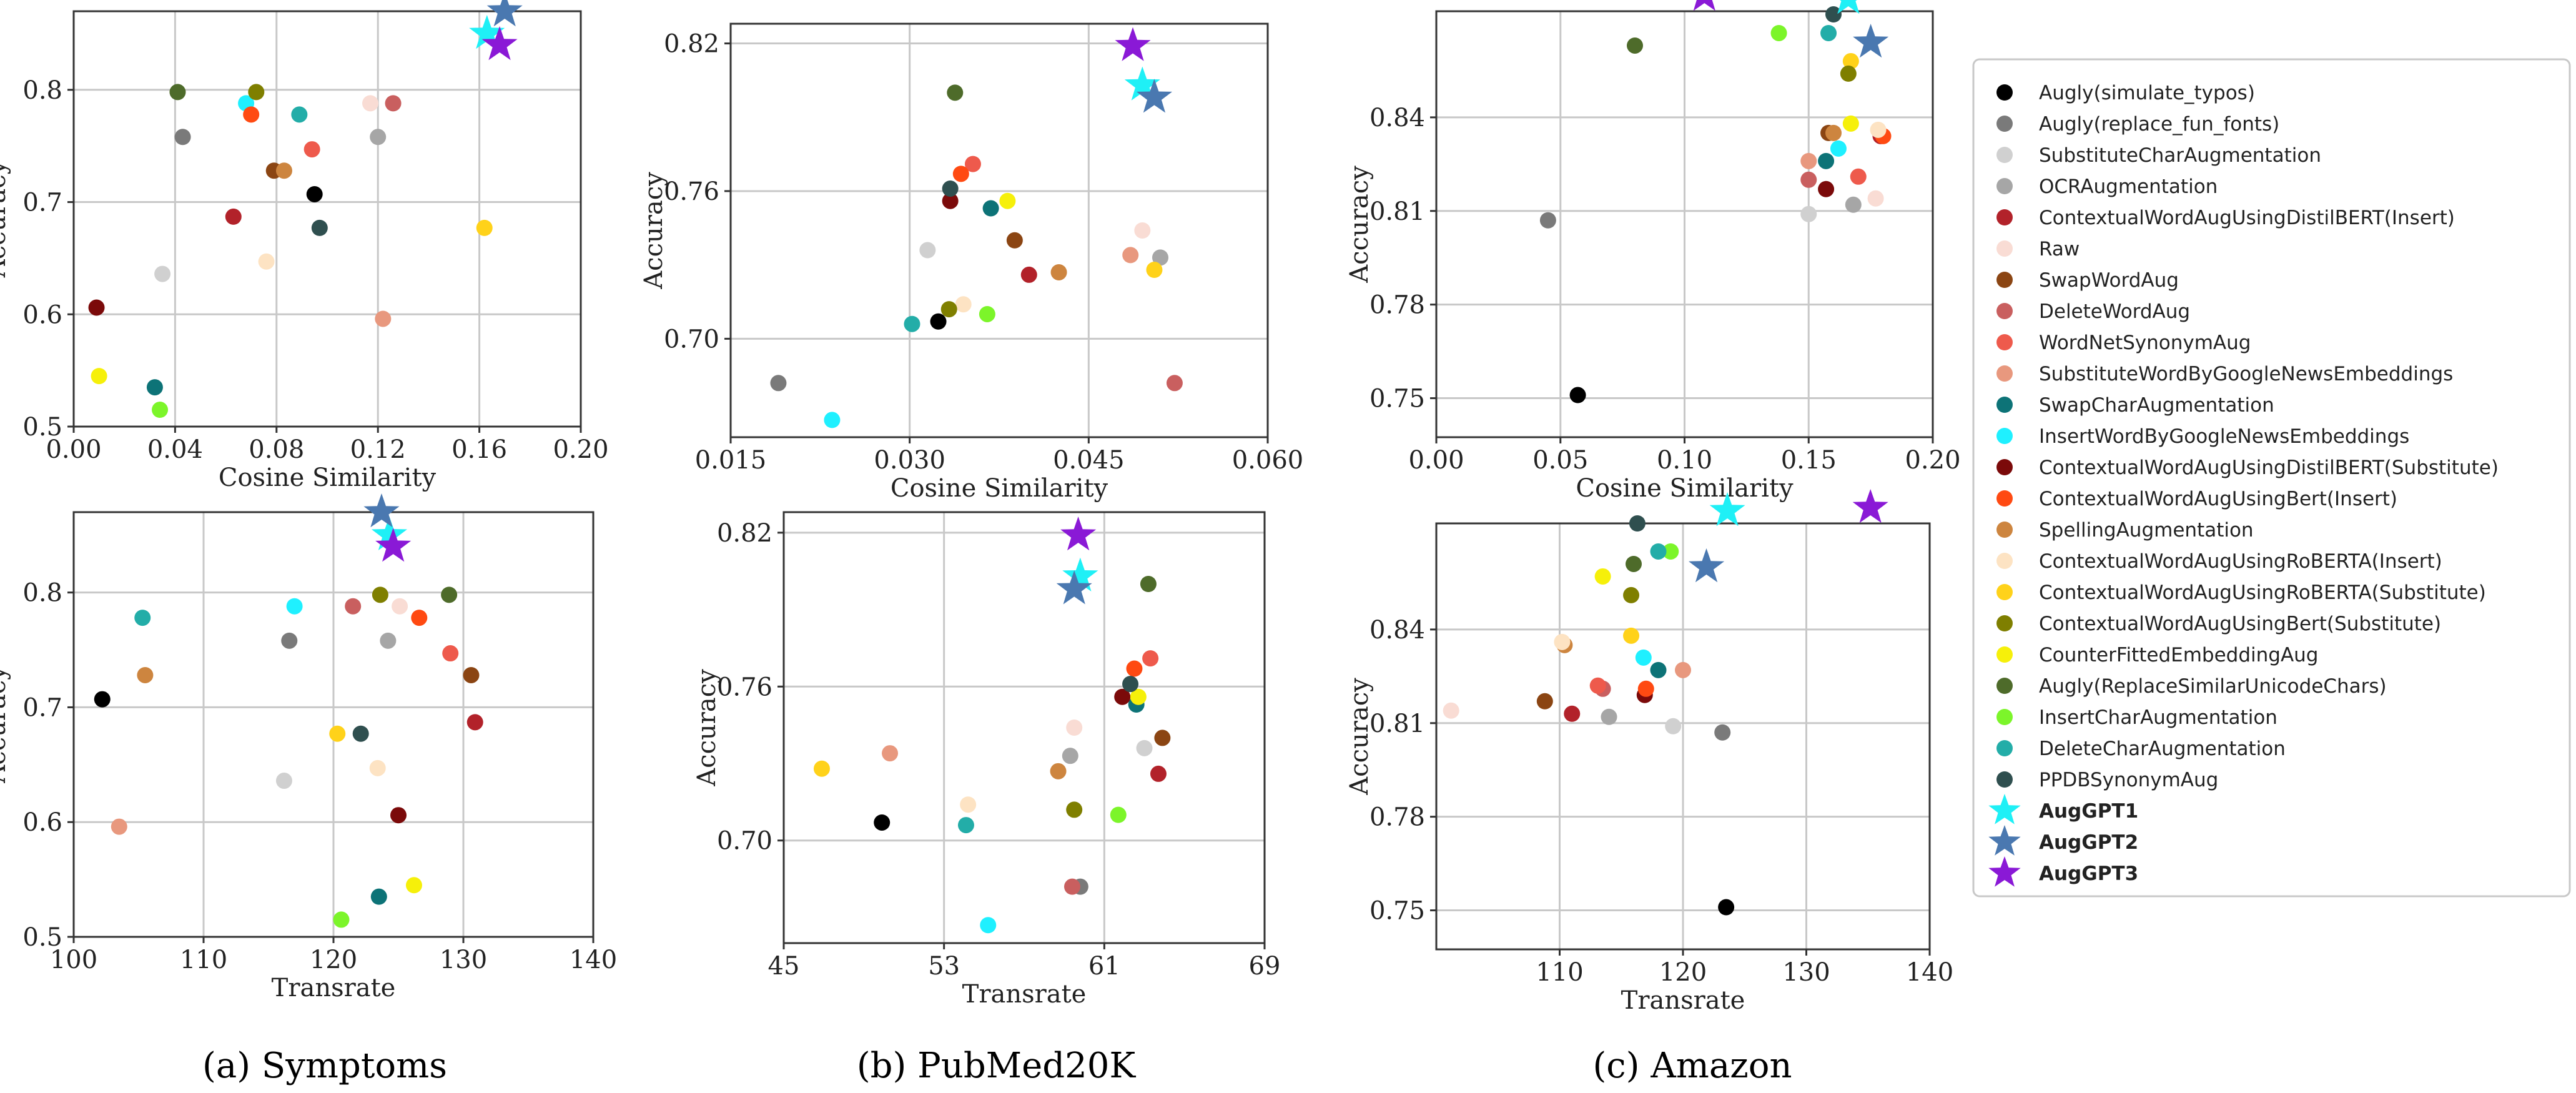 This screenshot has height=1093, width=2576. I want to click on legend-item: Augly(replace_fun_fonts), so click(2137, 124).